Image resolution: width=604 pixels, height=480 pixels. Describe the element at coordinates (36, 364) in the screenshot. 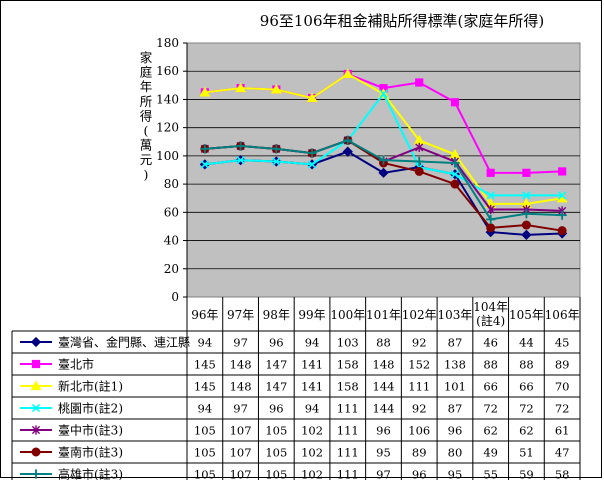

I see `marker-square` at that location.